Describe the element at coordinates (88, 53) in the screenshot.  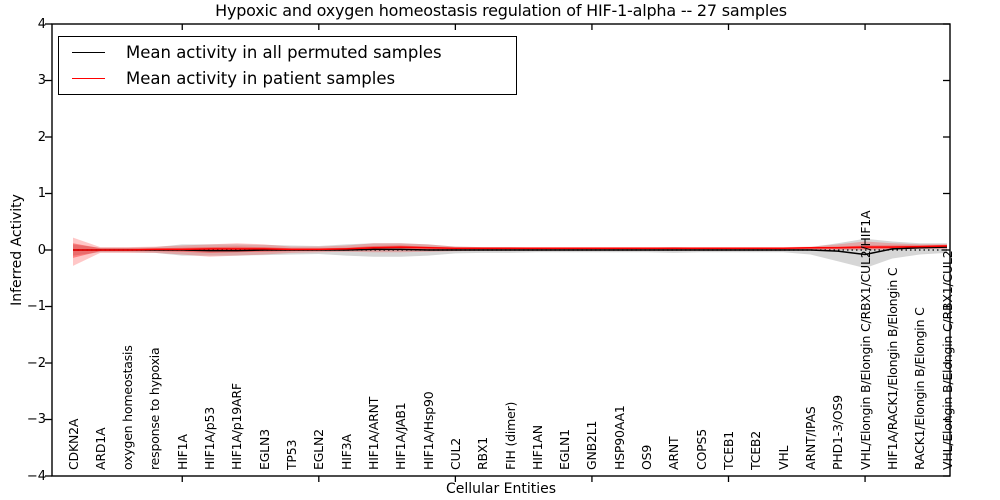
I see `black-line-swatch-icon` at that location.